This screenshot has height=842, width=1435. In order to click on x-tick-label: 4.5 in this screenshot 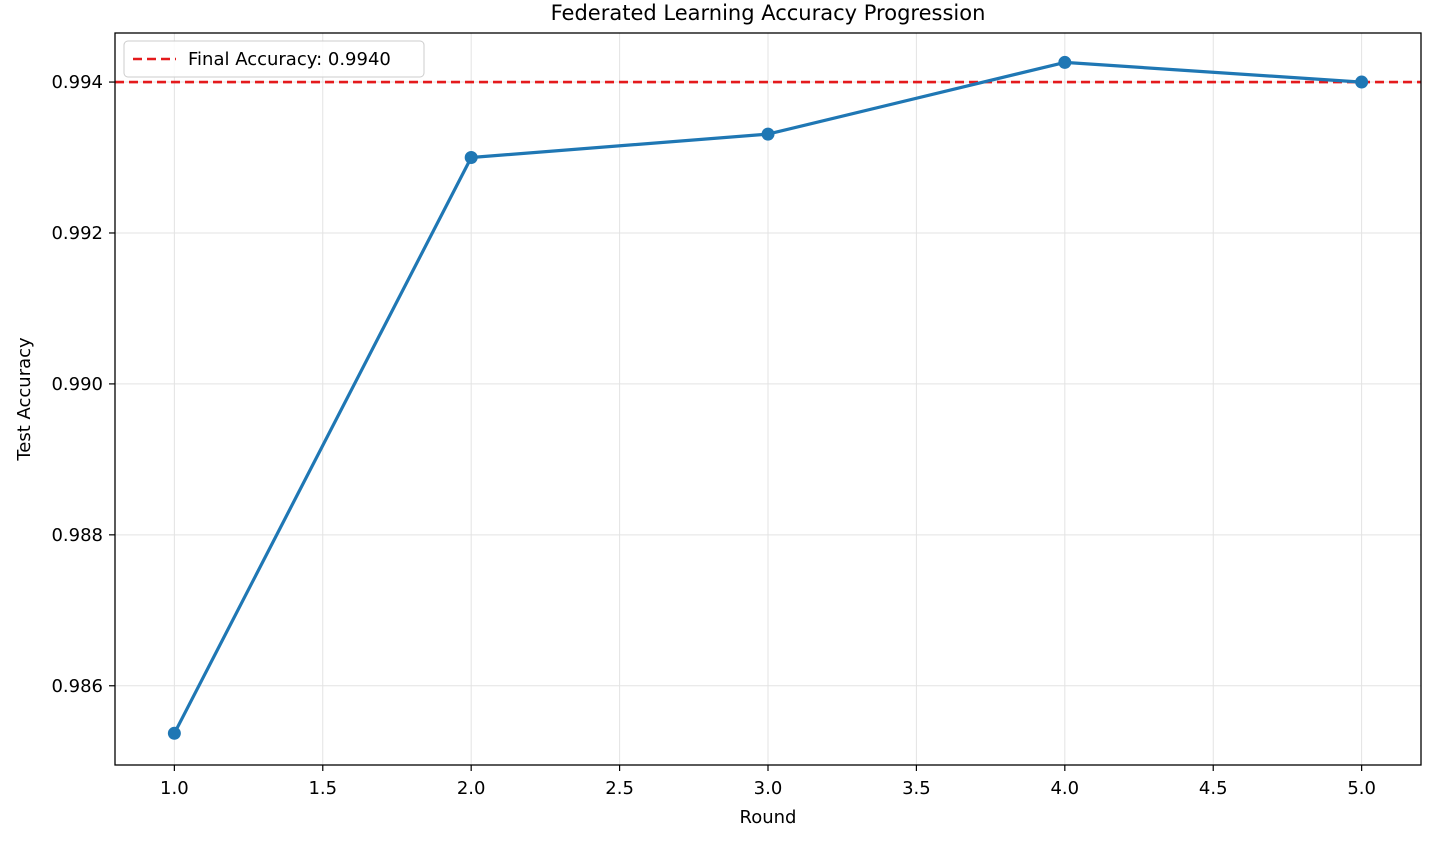, I will do `click(1213, 788)`.